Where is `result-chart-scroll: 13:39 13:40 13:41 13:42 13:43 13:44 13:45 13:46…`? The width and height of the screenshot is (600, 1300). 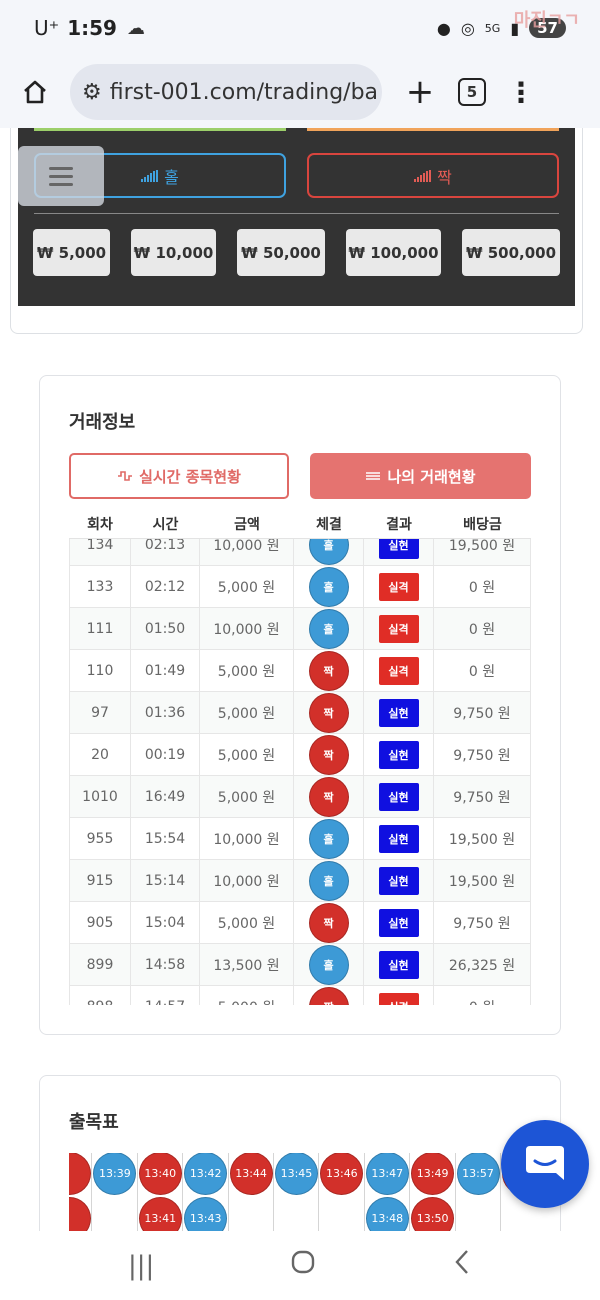 result-chart-scroll: 13:39 13:40 13:41 13:42 13:43 13:44 13:45 13:46… is located at coordinates (300, 1192).